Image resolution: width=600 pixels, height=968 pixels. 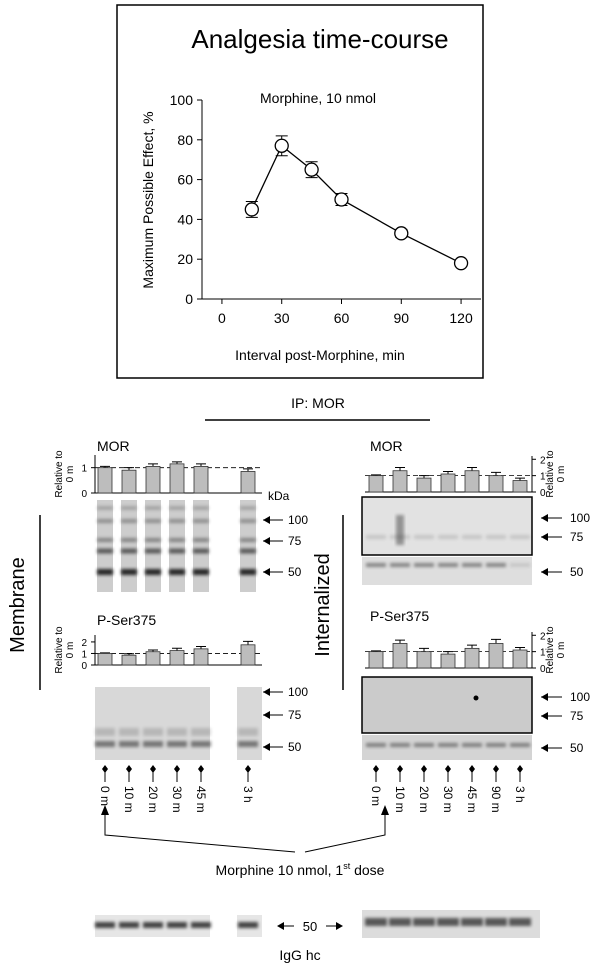 What do you see at coordinates (318, 403) in the screenshot?
I see `ip-label: IP: MOR` at bounding box center [318, 403].